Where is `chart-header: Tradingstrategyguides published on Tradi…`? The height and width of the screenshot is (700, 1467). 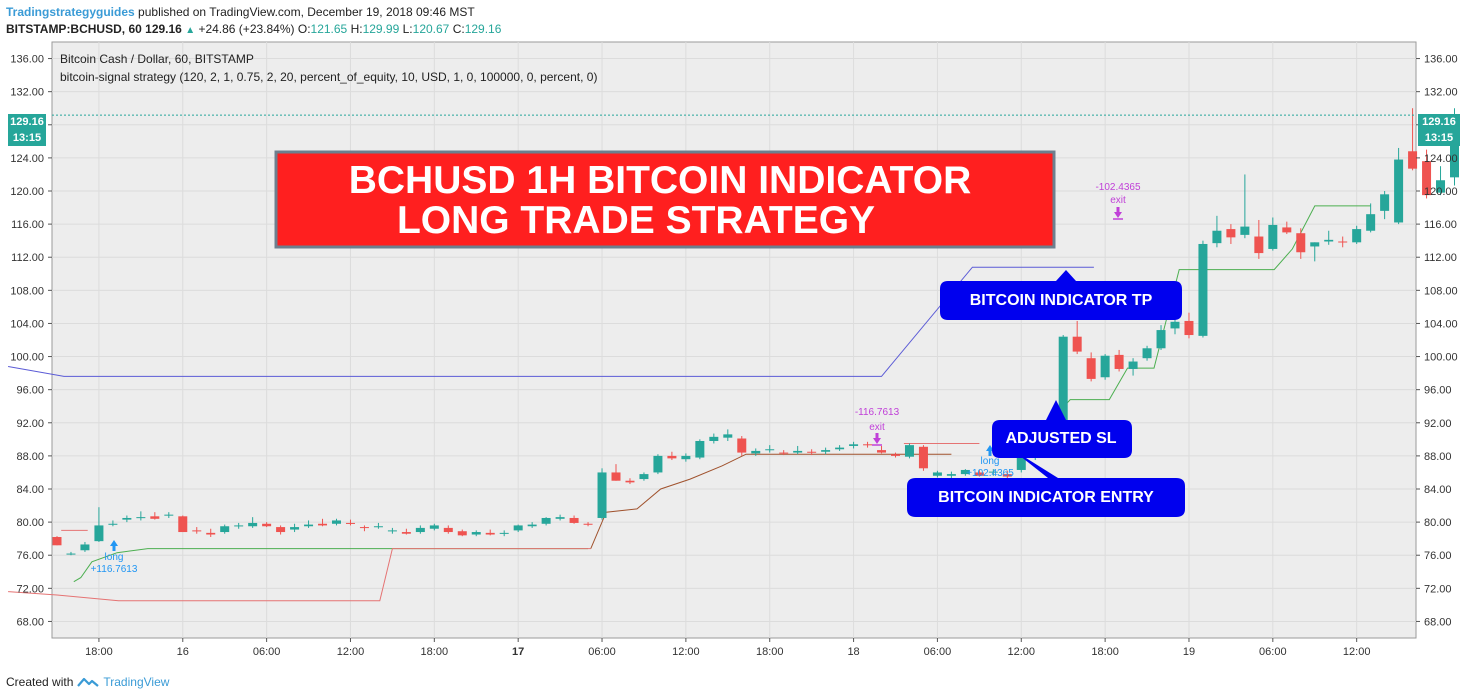 chart-header: Tradingstrategyguides published on Tradi… is located at coordinates (253, 21).